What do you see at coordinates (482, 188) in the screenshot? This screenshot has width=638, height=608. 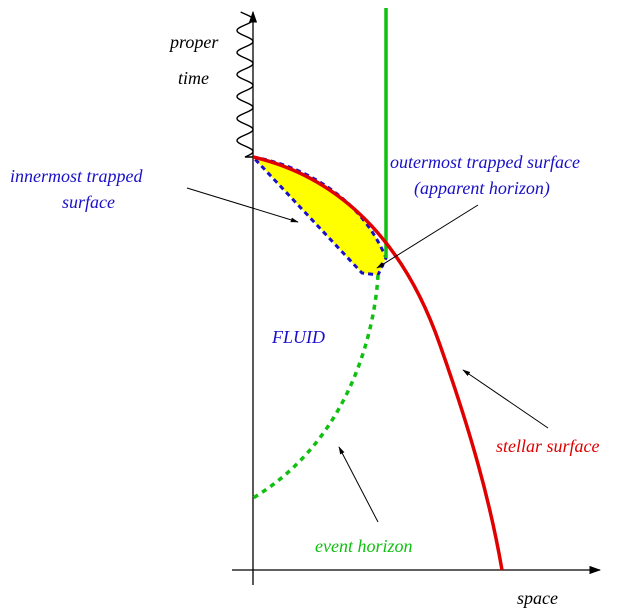 I see `outermost-label-line2: (apparent horizon)` at bounding box center [482, 188].